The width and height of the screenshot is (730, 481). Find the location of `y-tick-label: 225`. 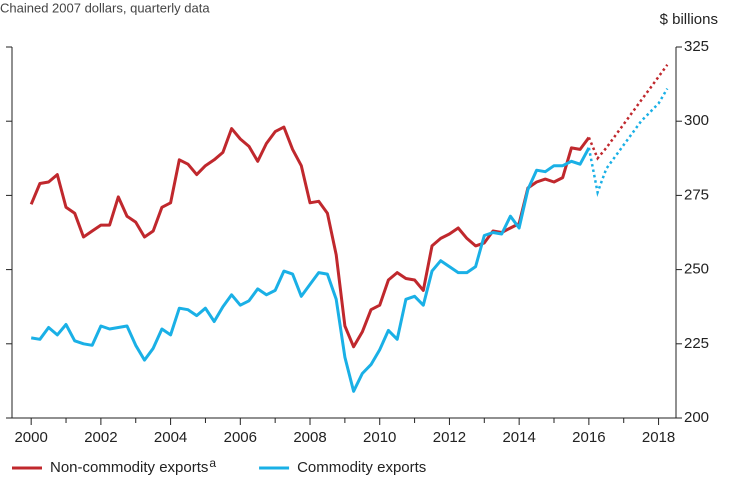

y-tick-label: 225 is located at coordinates (696, 343).